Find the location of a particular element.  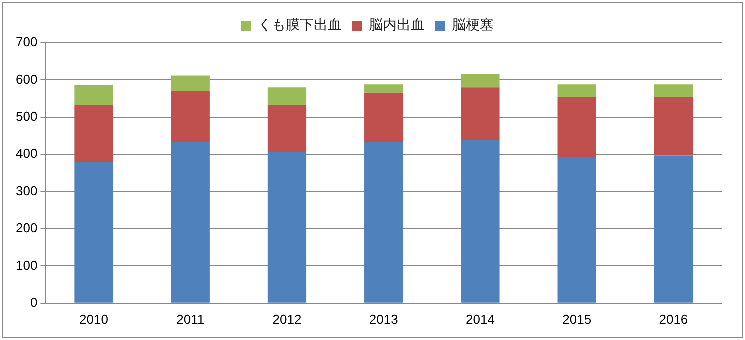

x-tick-label: 2016 is located at coordinates (673, 319).